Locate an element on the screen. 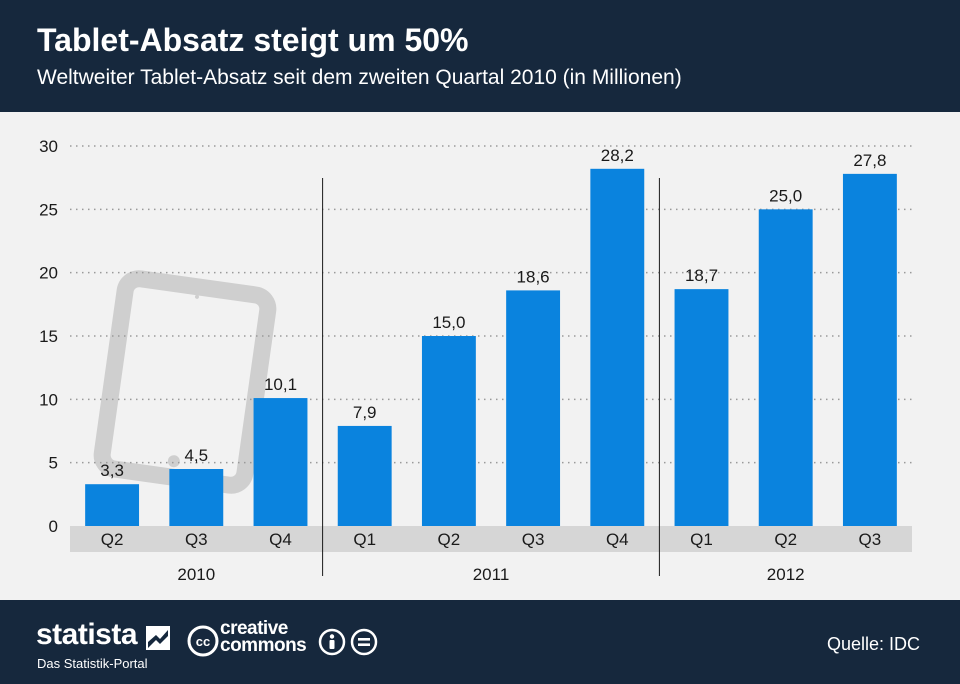  data-label: 10,1 is located at coordinates (280, 384).